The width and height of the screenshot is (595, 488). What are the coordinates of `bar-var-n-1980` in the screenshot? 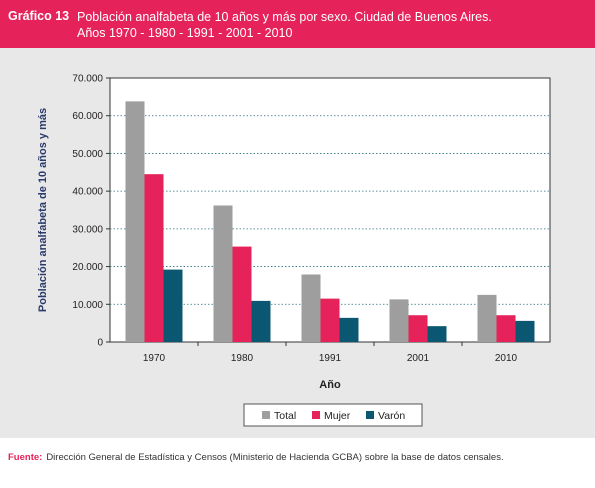 It's located at (261, 321).